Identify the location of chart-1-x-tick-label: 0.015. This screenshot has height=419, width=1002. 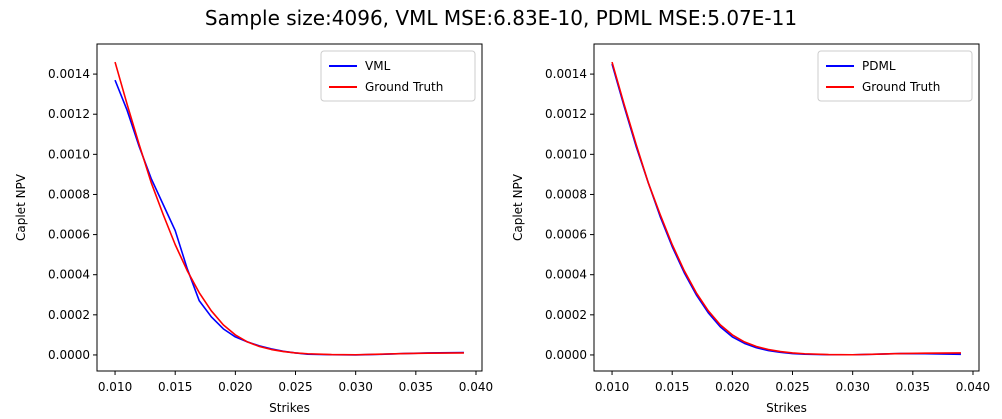
(175, 387).